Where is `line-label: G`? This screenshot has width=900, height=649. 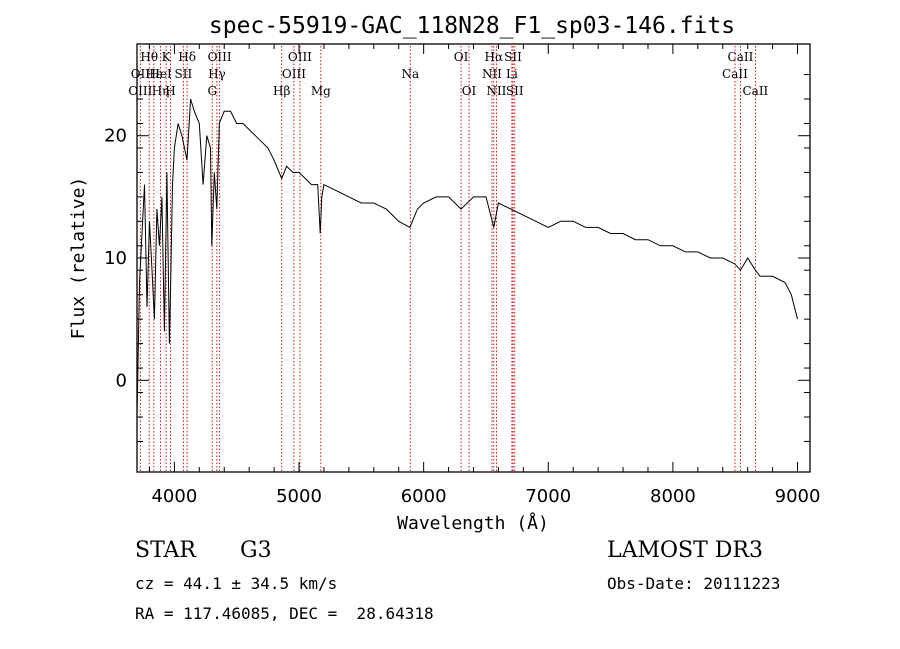 line-label: G is located at coordinates (212, 91).